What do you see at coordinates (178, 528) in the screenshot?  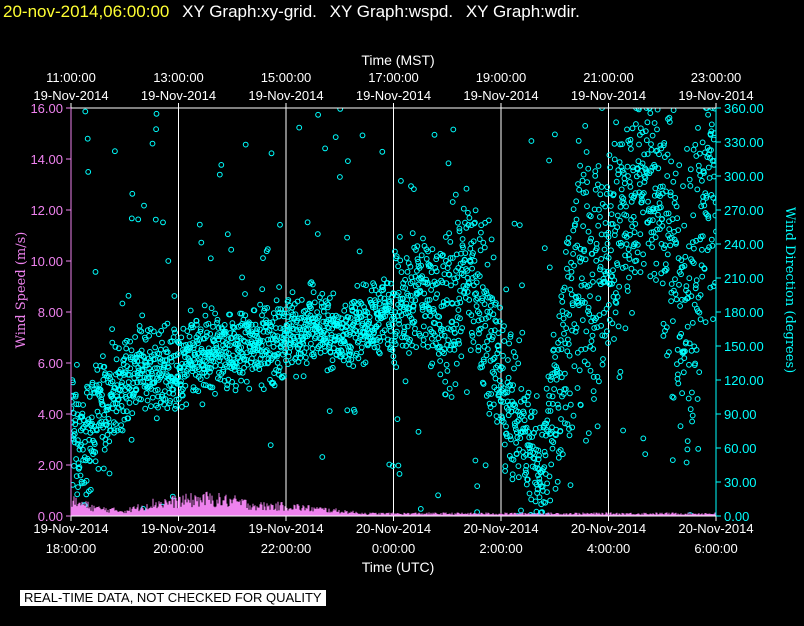 I see `bottom-tick-date: 19-Nov-2014` at bounding box center [178, 528].